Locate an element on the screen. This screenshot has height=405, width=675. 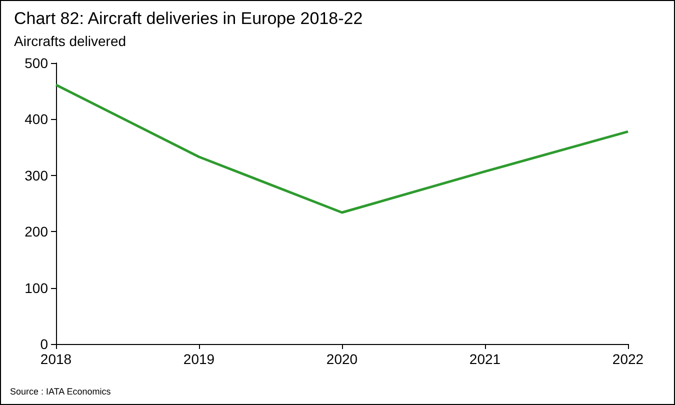
source-note: Source : IATA Economics is located at coordinates (61, 391).